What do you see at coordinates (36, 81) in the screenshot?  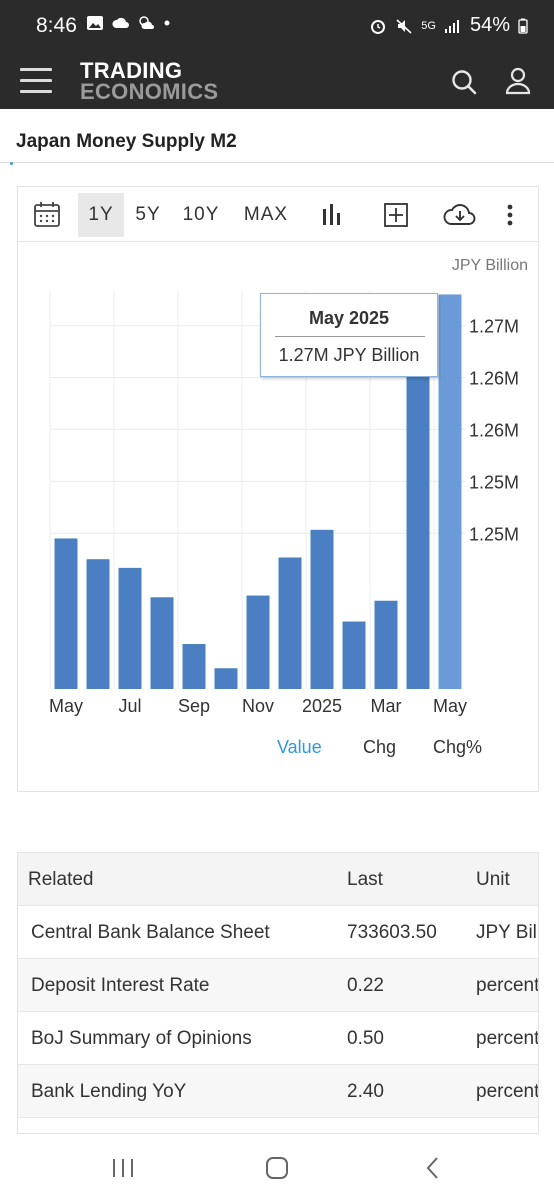 I see `menu-icon` at bounding box center [36, 81].